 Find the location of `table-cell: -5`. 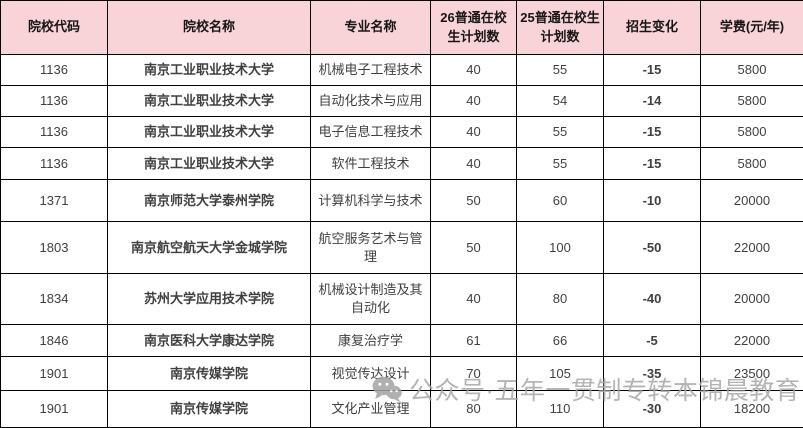

table-cell: -5 is located at coordinates (652, 340).